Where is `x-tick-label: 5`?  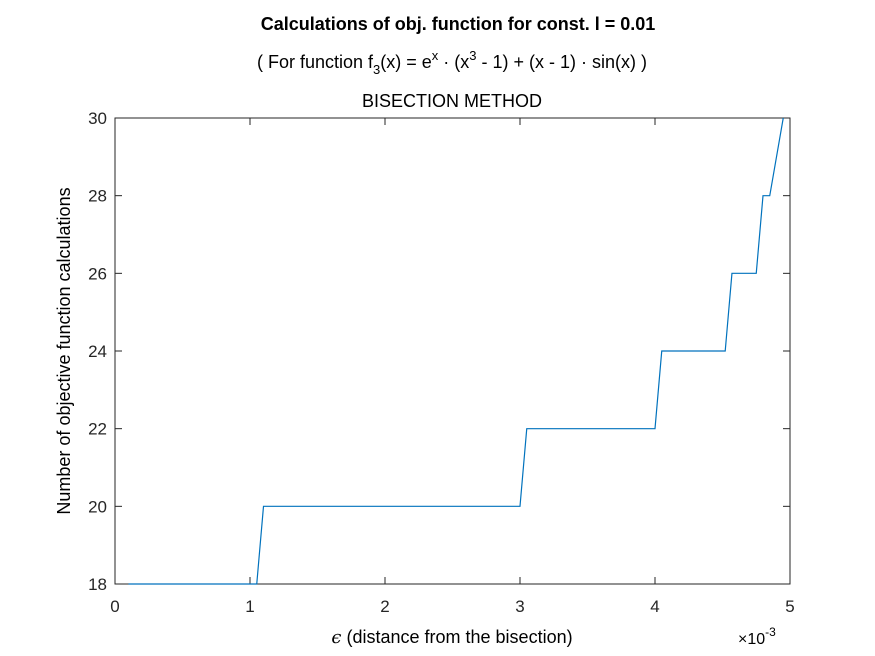
x-tick-label: 5 is located at coordinates (789, 606).